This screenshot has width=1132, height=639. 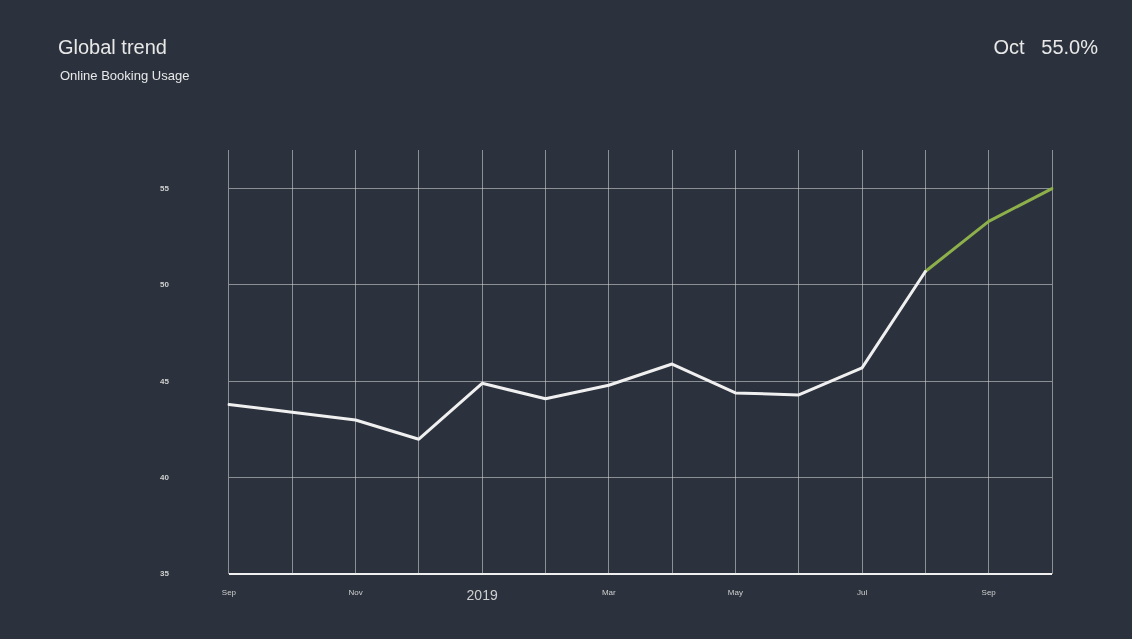 What do you see at coordinates (164, 188) in the screenshot?
I see `y-tick-label: 55` at bounding box center [164, 188].